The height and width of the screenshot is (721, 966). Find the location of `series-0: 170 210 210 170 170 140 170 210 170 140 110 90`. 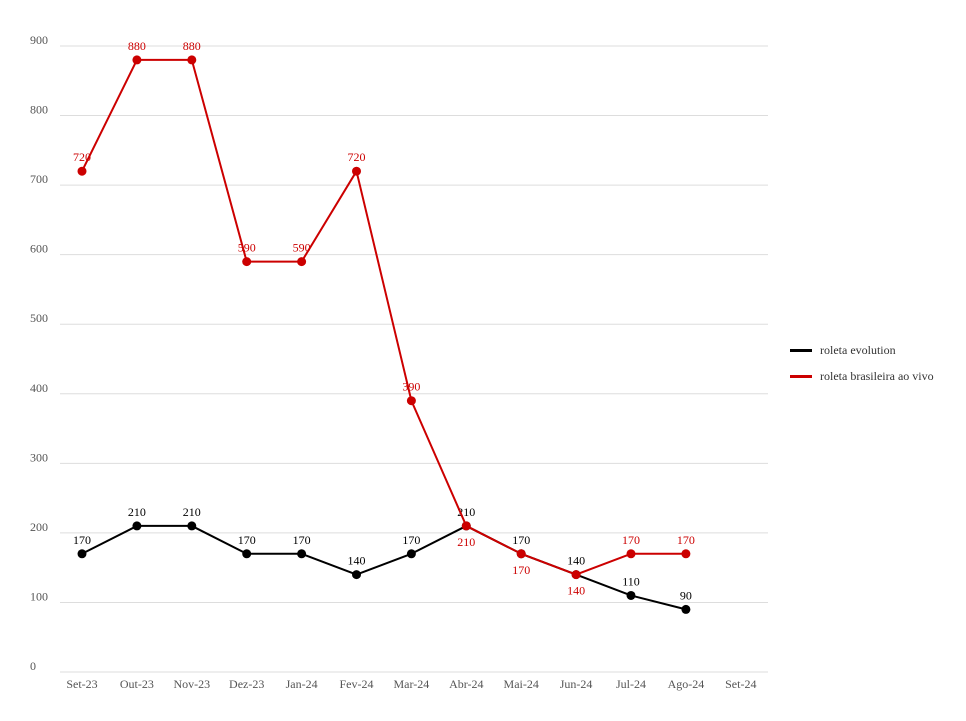

series-0: 170 210 210 170 170 140 170 210 170 140 110 90 is located at coordinates (382, 559).